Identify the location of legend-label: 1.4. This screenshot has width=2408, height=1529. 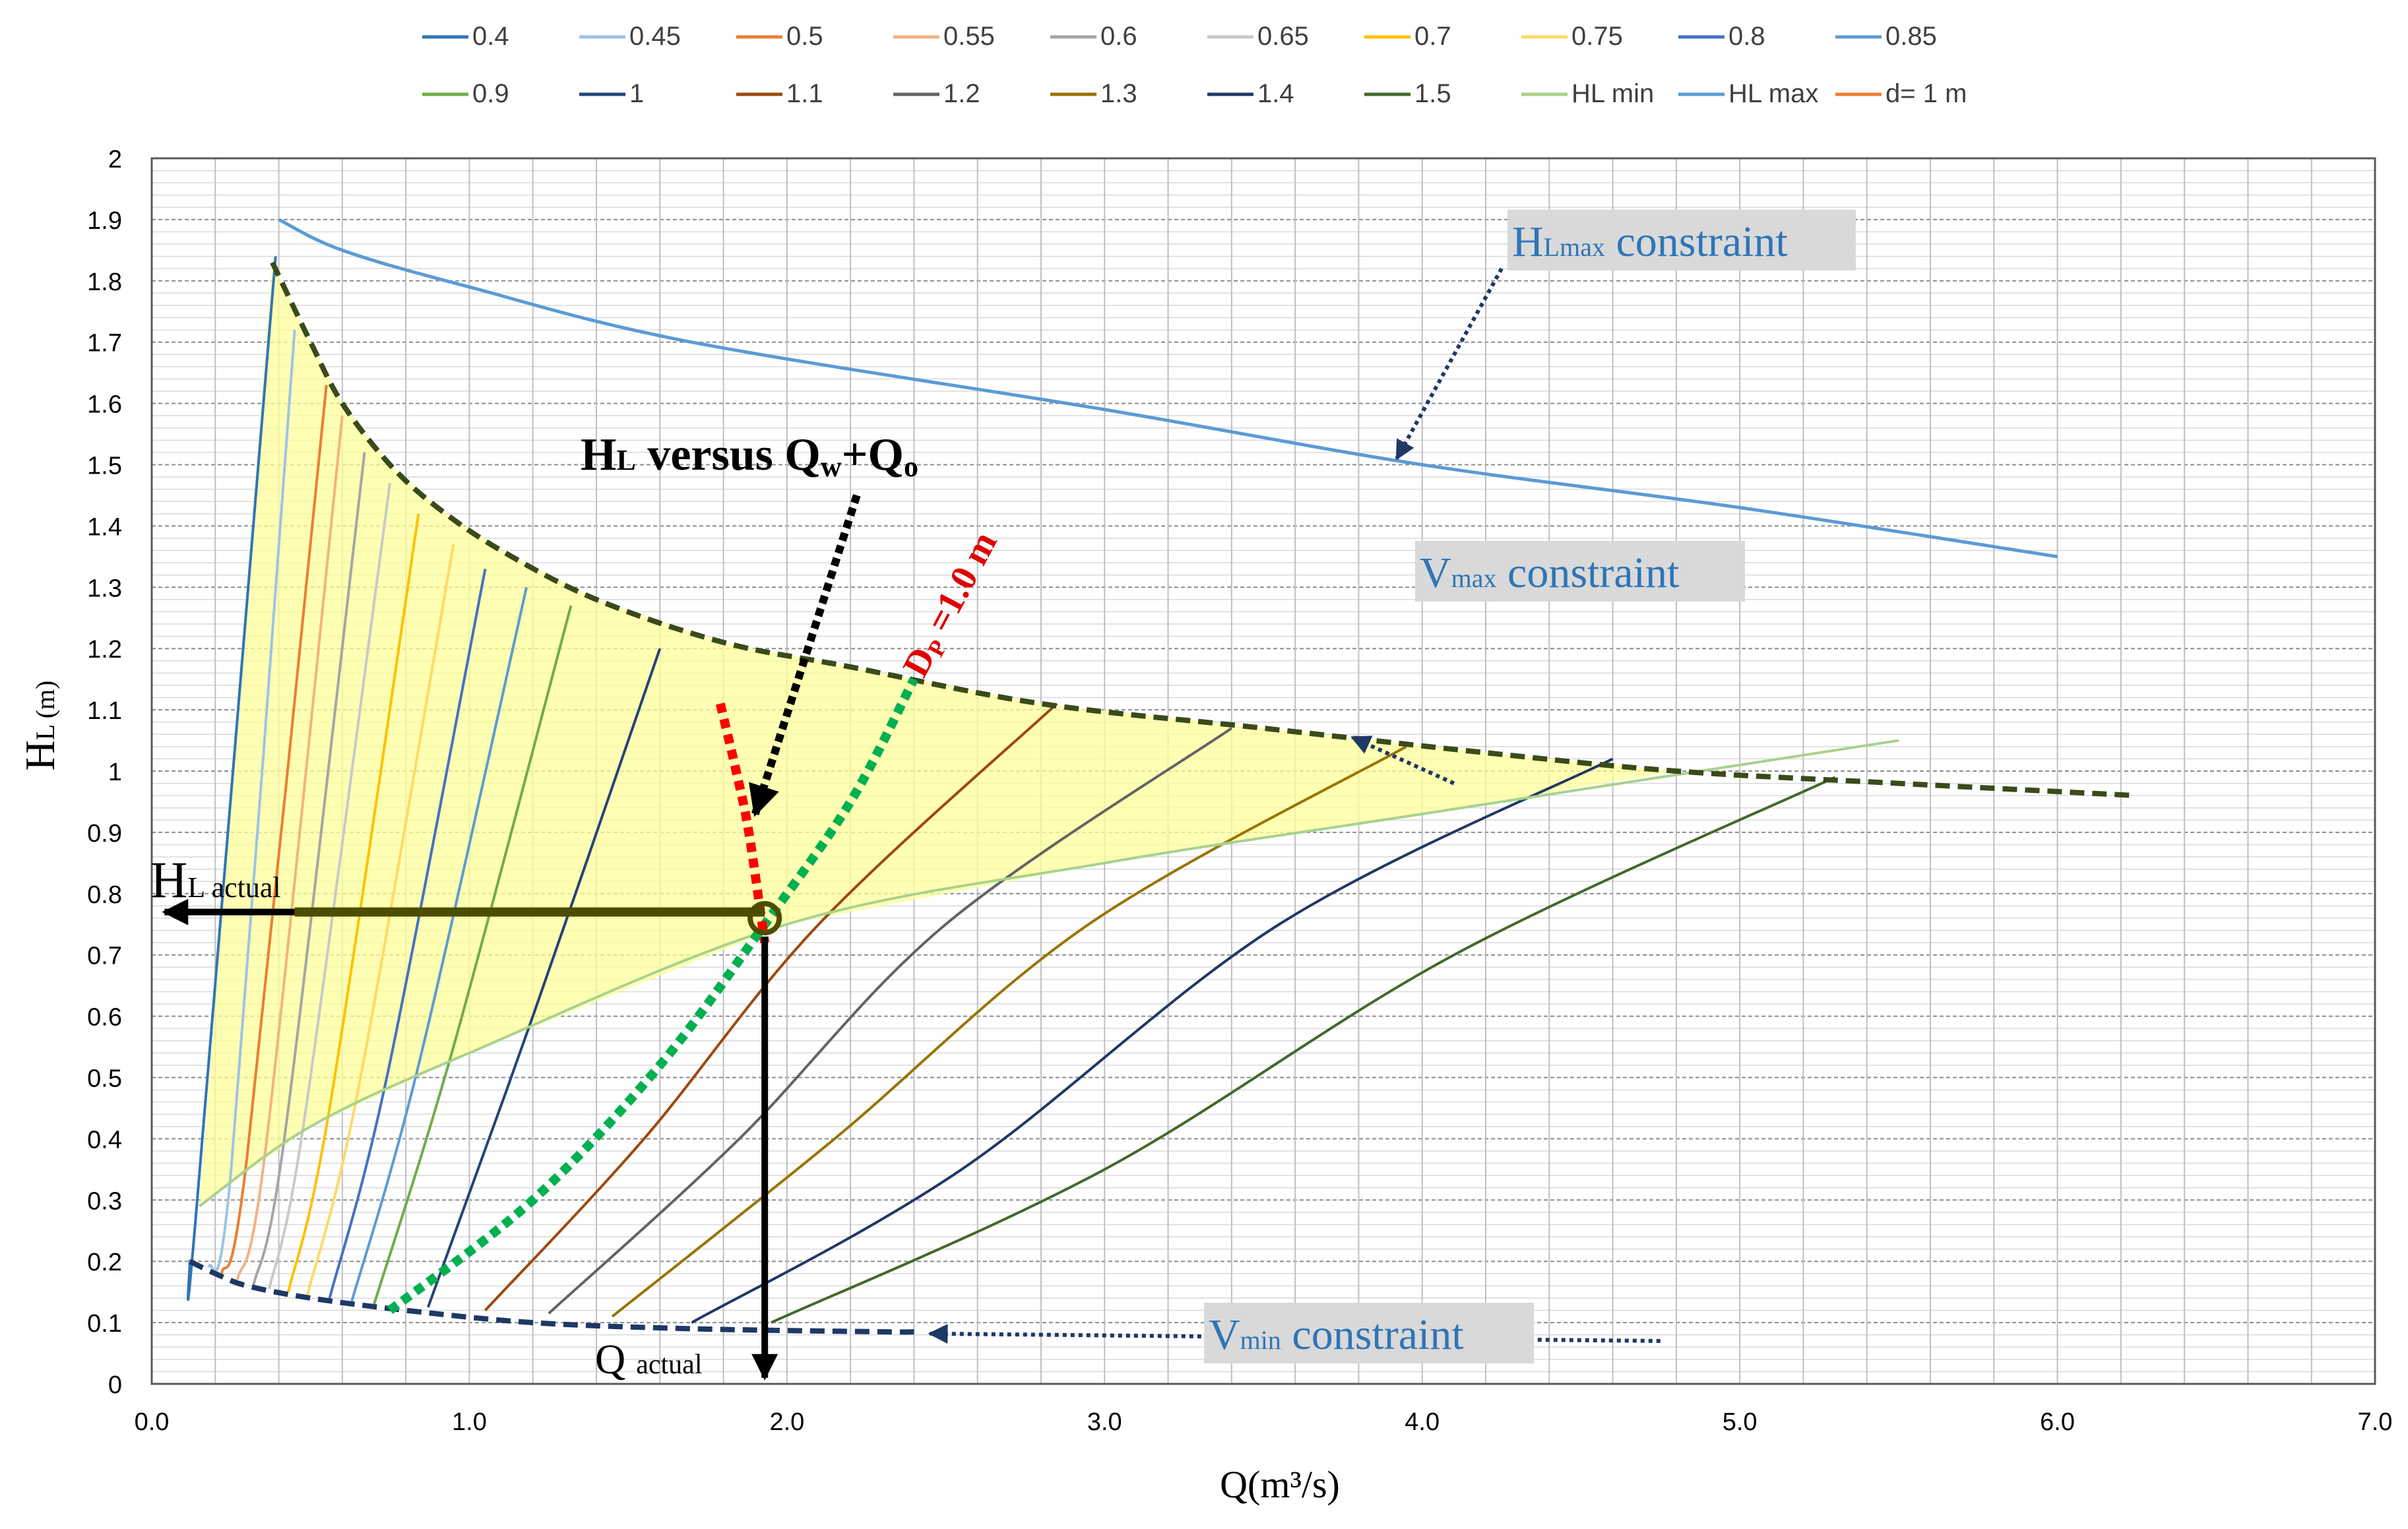
(1275, 93).